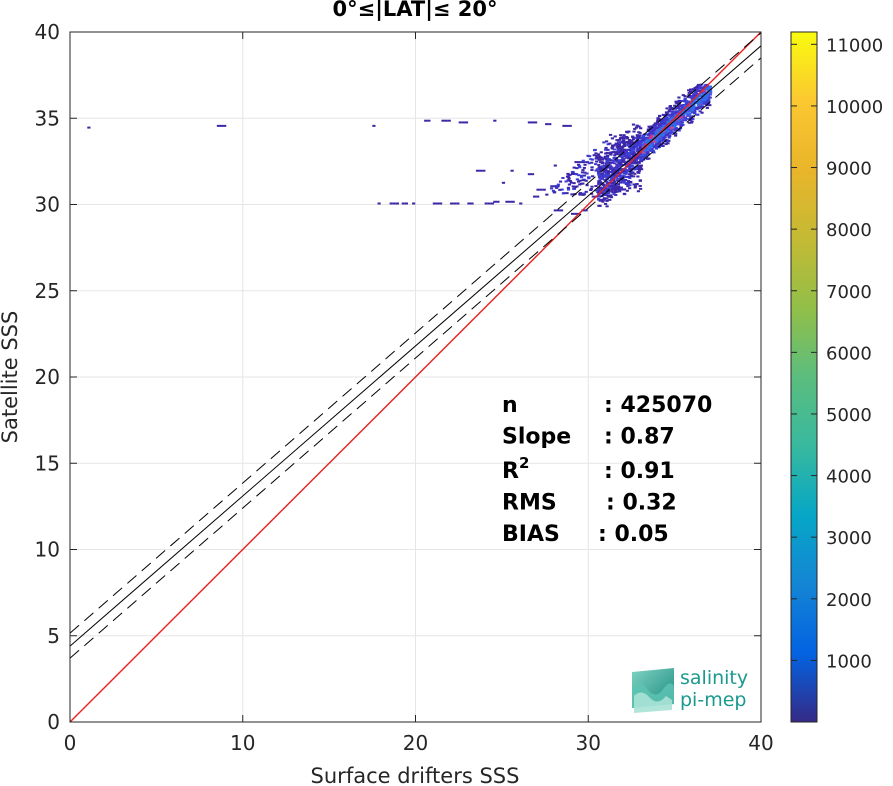  What do you see at coordinates (242, 743) in the screenshot?
I see `x-tick-label: 10` at bounding box center [242, 743].